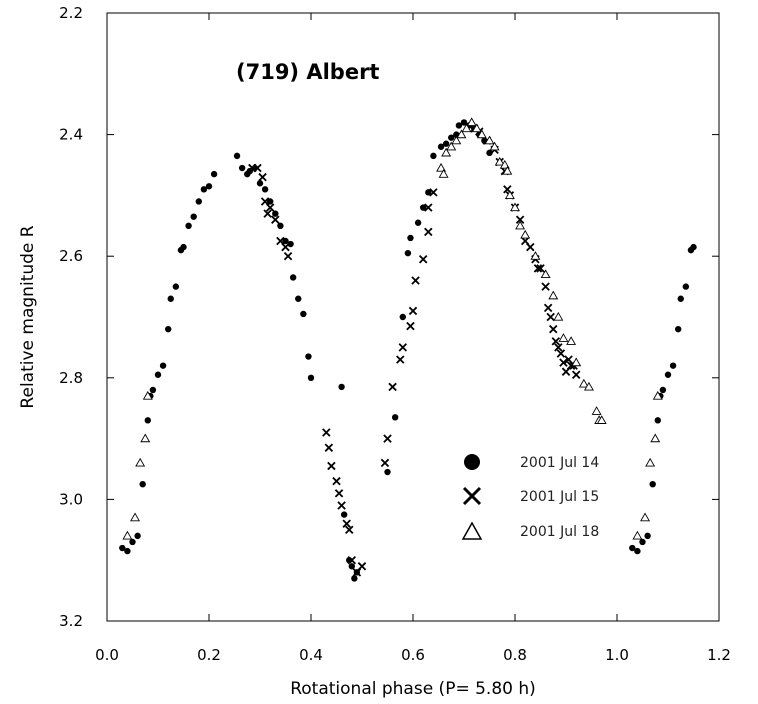 The height and width of the screenshot is (704, 758). I want to click on legend-label: 2001 Jul 15, so click(559, 497).